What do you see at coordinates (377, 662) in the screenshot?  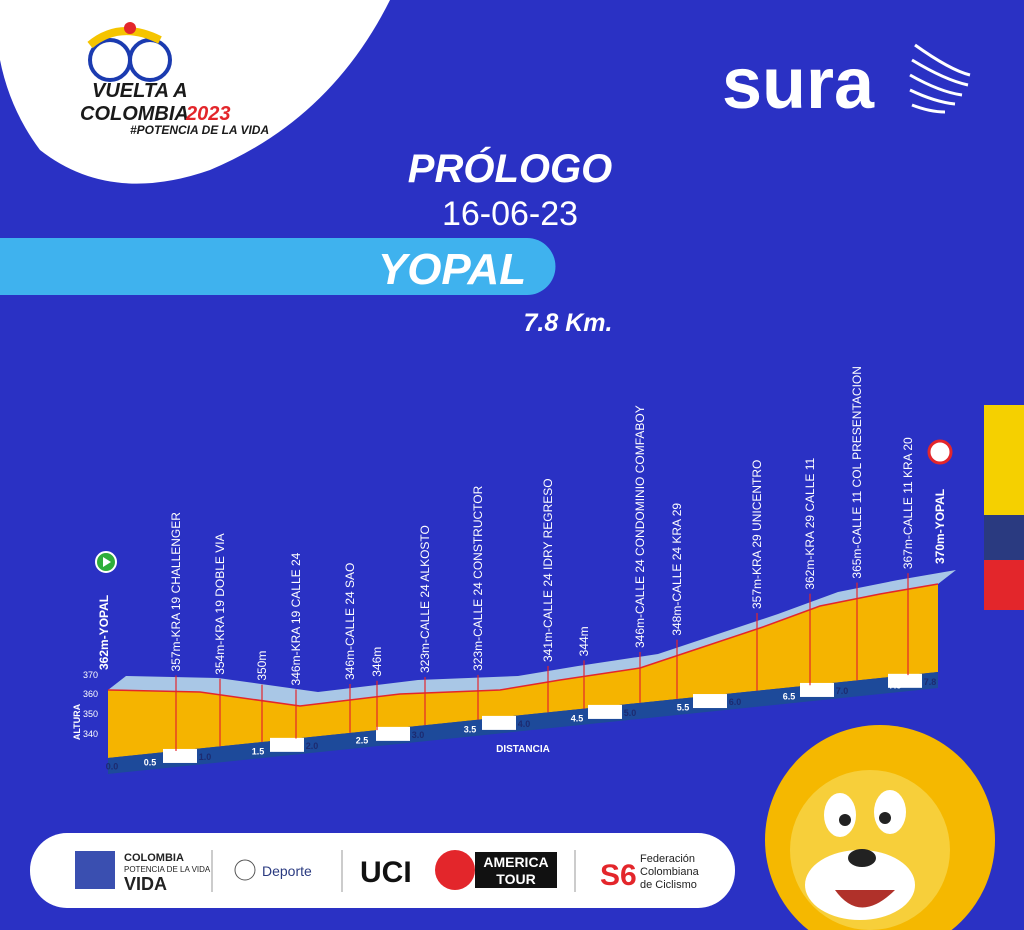 I see `waypoint-label: 346m` at bounding box center [377, 662].